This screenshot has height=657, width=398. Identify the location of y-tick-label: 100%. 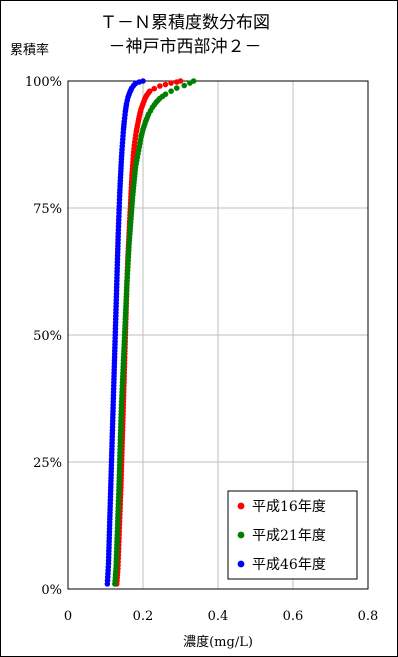
(43, 82).